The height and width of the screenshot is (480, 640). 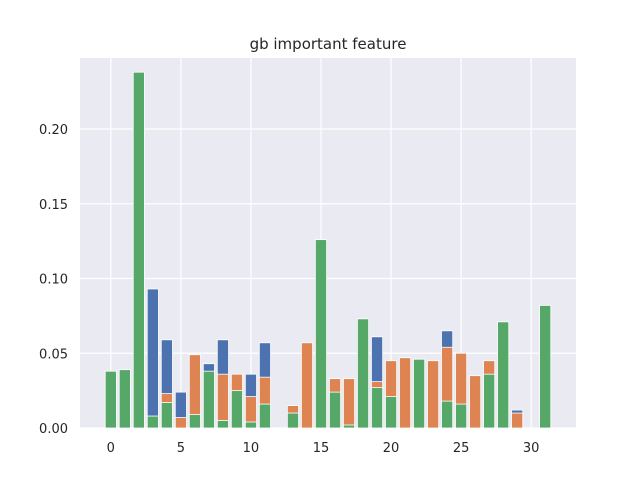 I want to click on y-tick-label: 0.00, so click(x=53, y=429).